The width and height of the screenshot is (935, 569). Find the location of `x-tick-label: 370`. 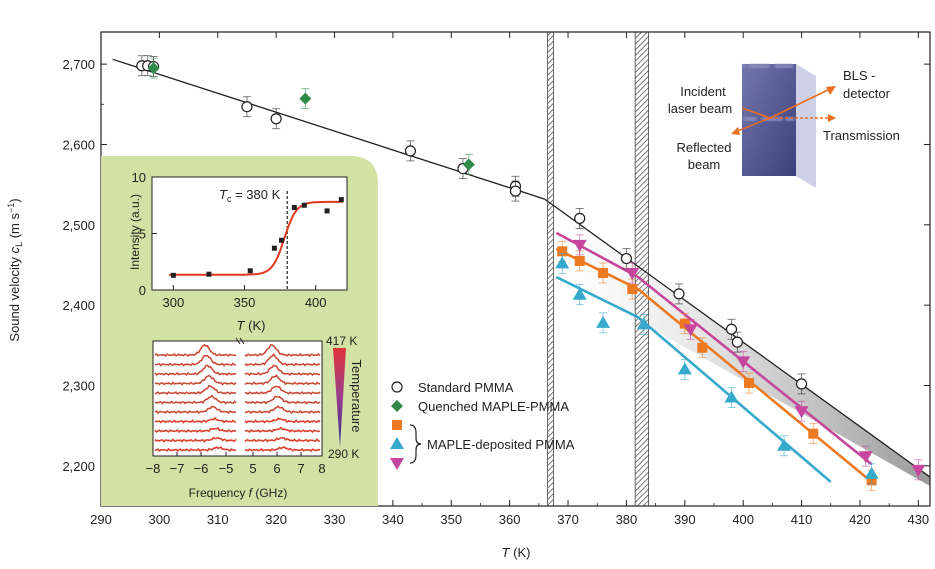

x-tick-label: 370 is located at coordinates (568, 519).